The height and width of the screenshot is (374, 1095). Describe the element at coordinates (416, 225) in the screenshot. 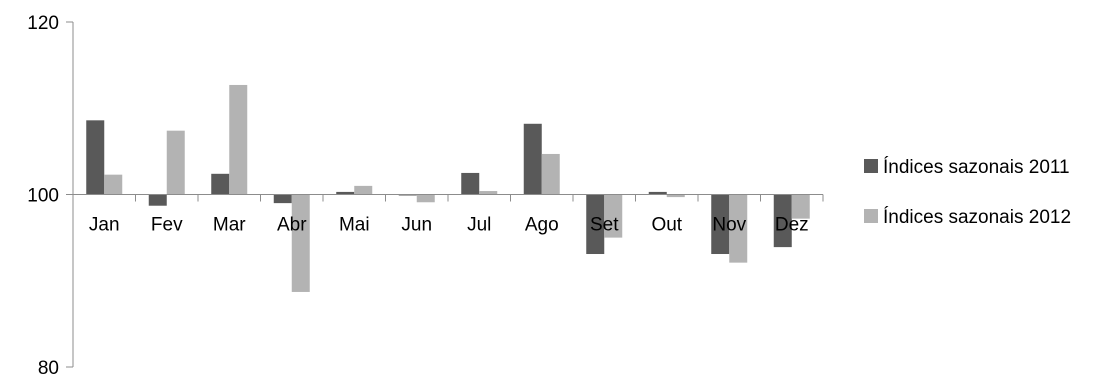

I see `x-tick-label-jun: Jun` at that location.